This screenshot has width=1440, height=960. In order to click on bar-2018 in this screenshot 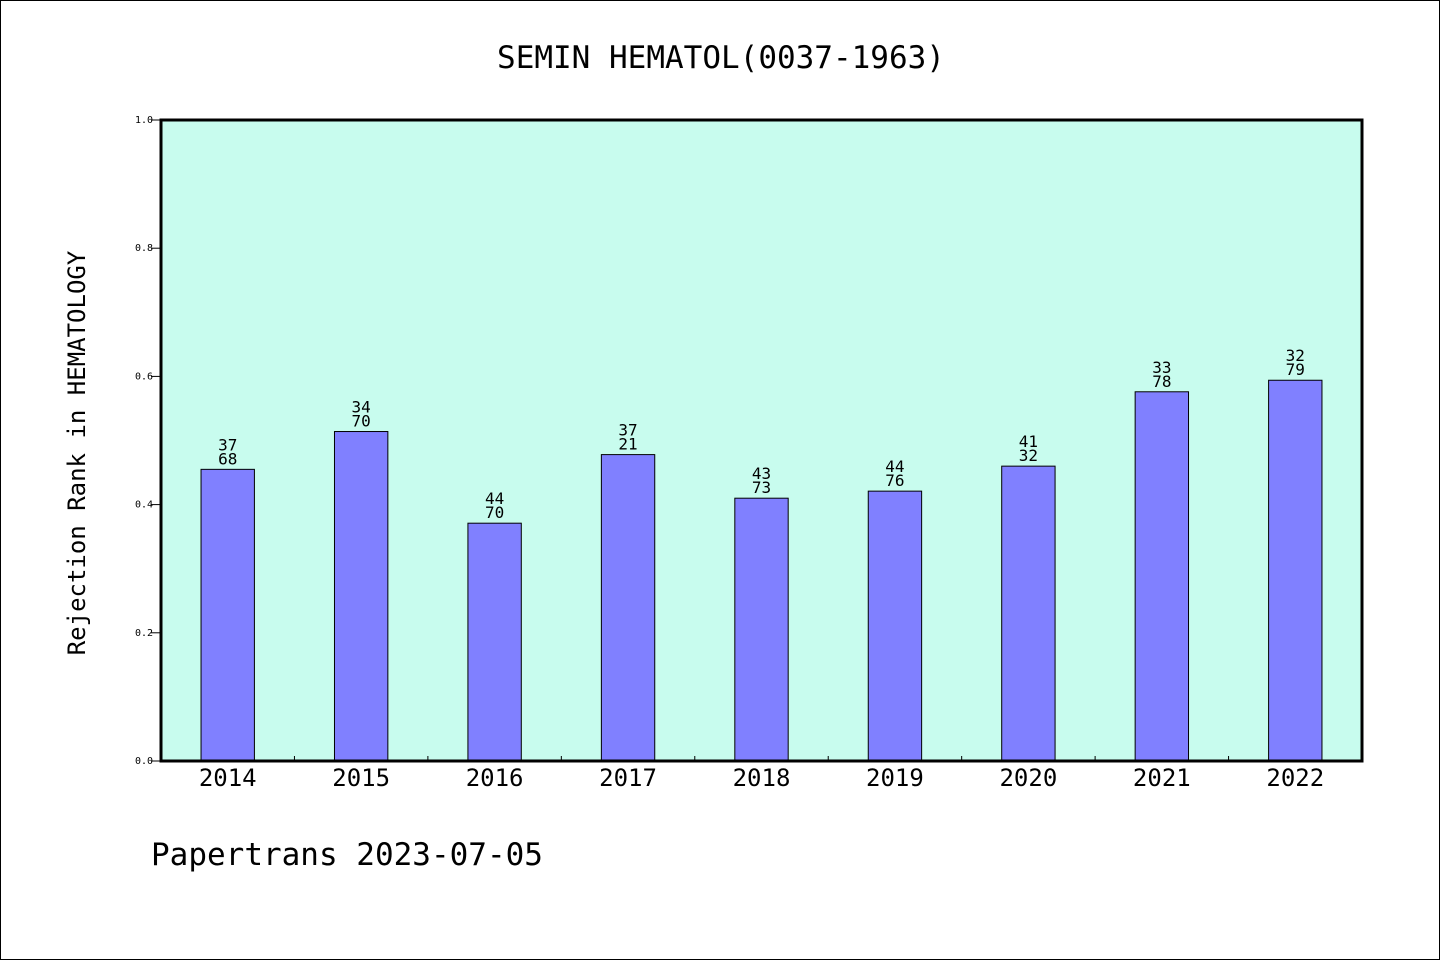, I will do `click(761, 629)`.